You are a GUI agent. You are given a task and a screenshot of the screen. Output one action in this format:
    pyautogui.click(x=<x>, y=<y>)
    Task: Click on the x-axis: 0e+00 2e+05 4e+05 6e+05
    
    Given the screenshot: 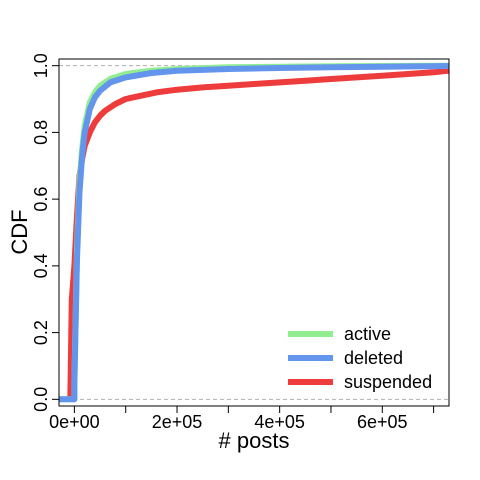 What is the action you would take?
    pyautogui.click(x=242, y=419)
    